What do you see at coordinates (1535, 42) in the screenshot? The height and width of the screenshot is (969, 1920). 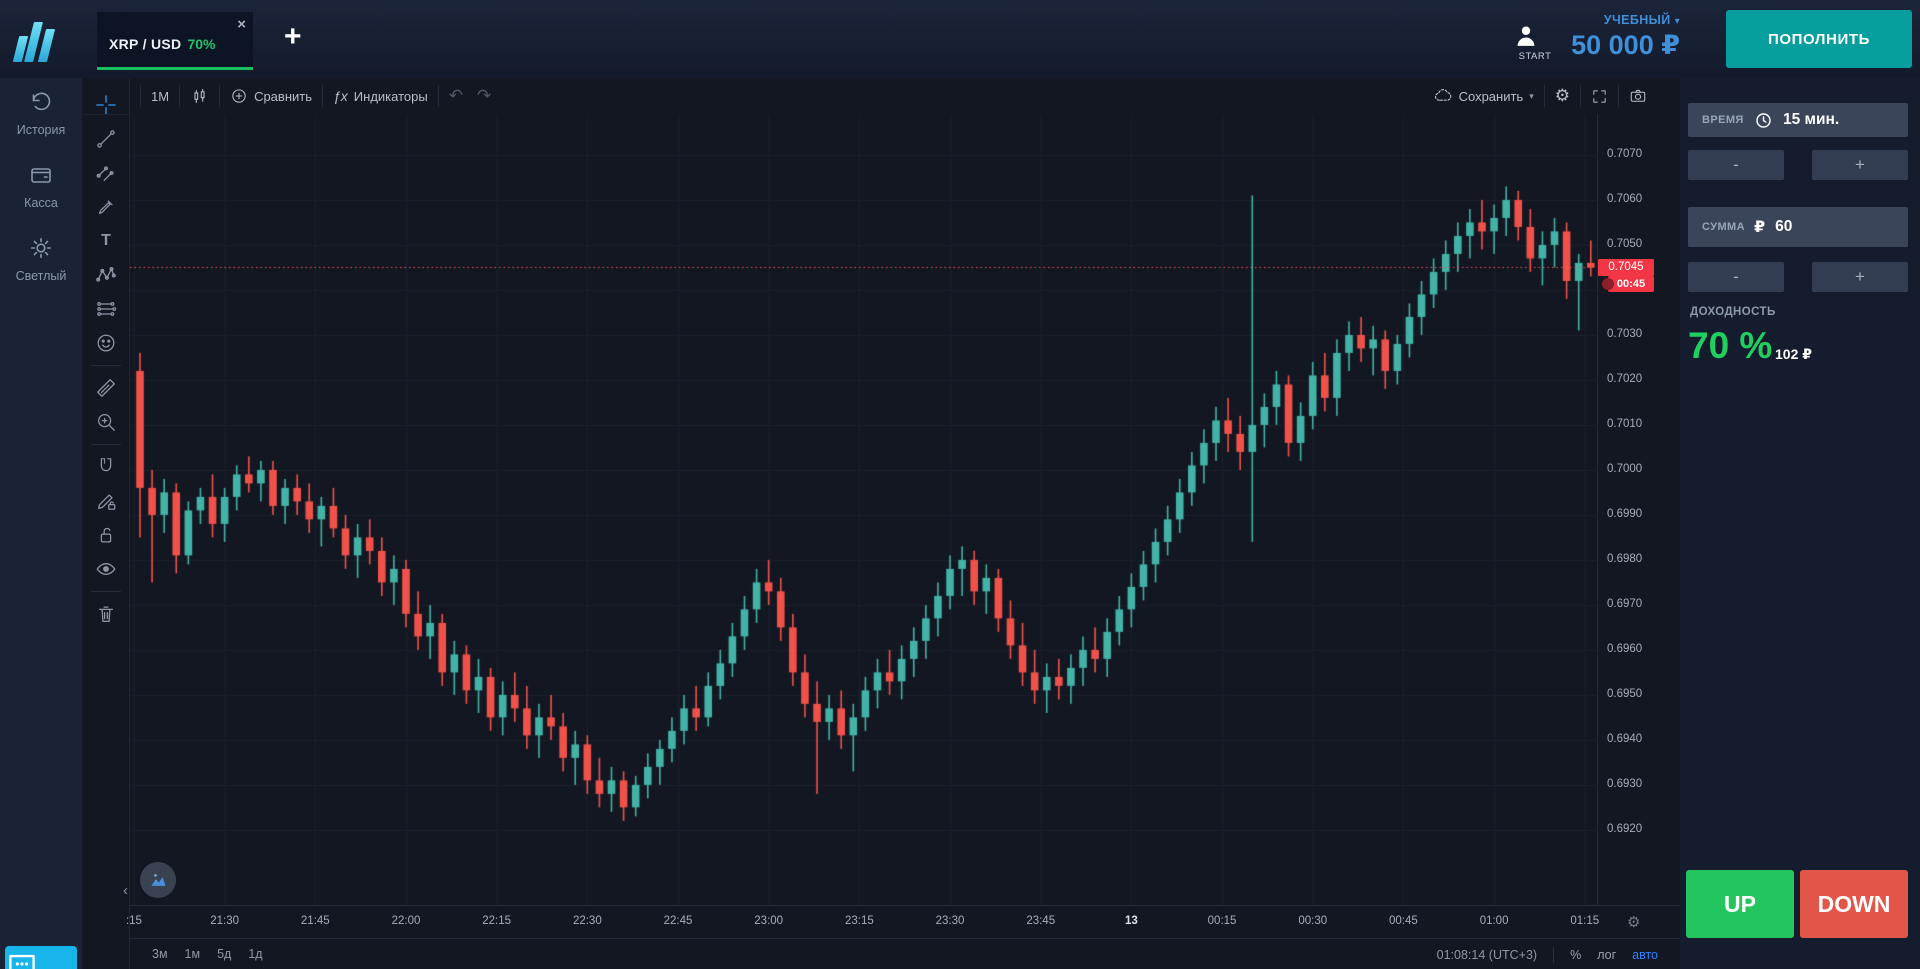 I see `start-profile-button: START` at bounding box center [1535, 42].